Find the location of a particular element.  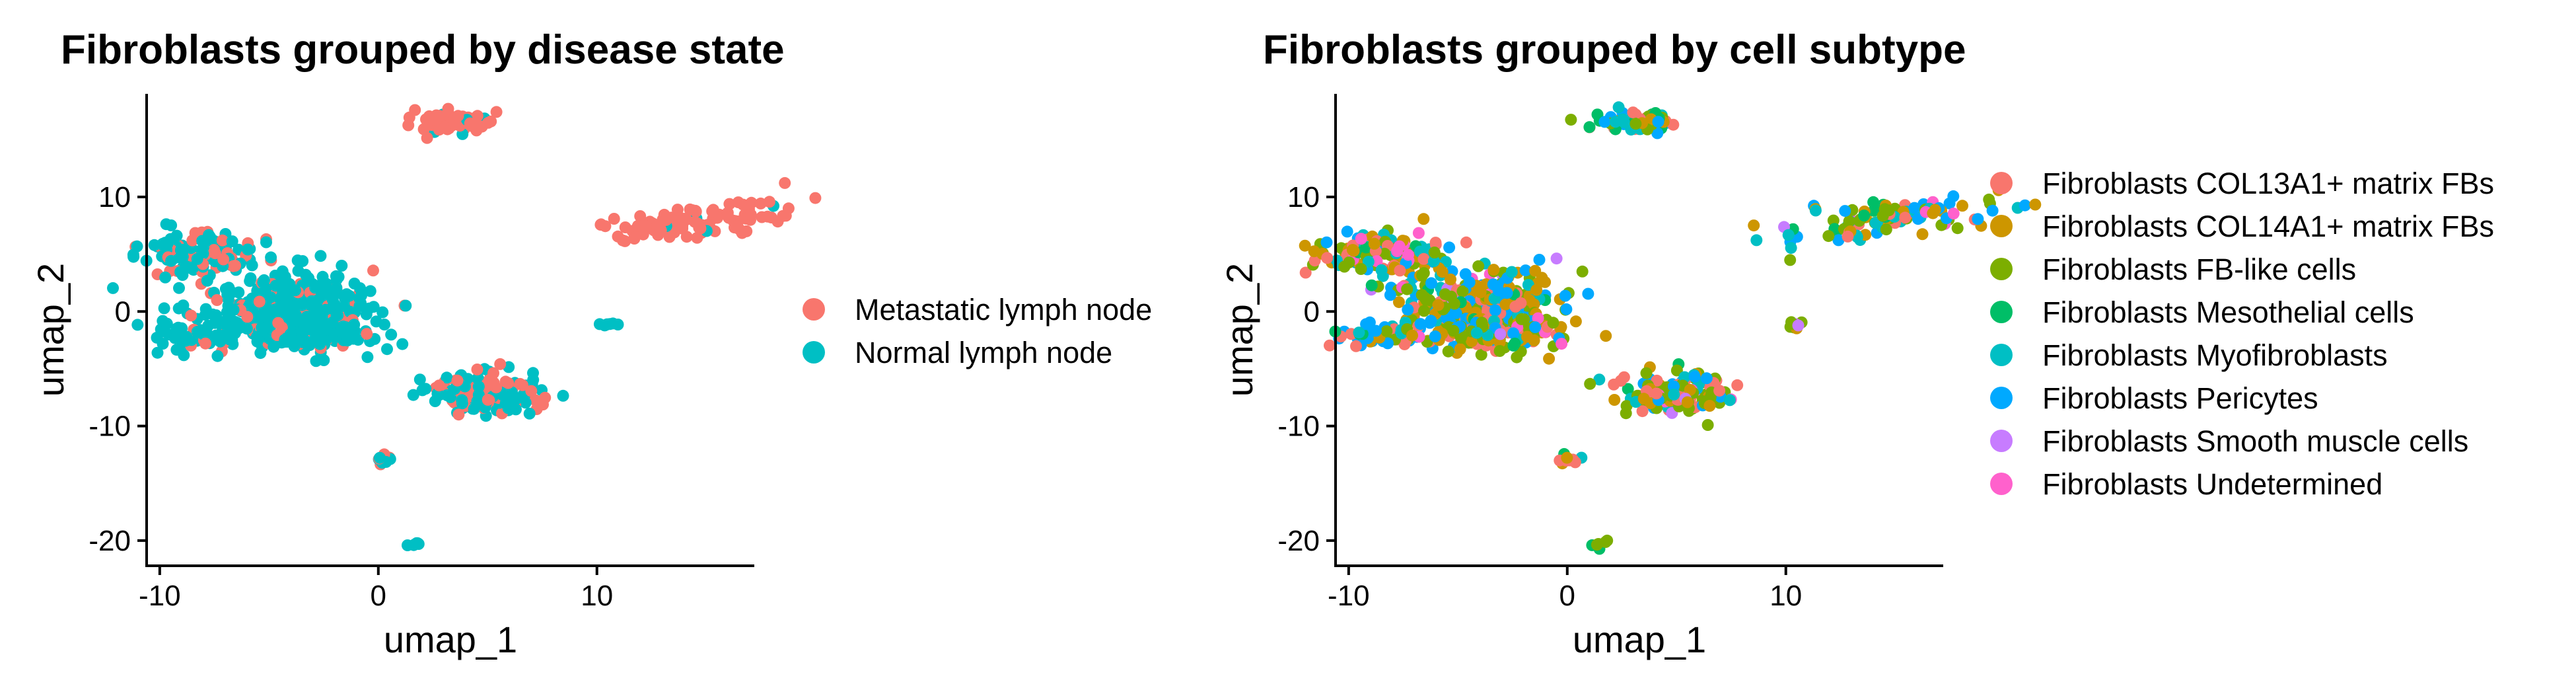

legend-label: Fibroblasts Smooth muscle cells is located at coordinates (2255, 441).